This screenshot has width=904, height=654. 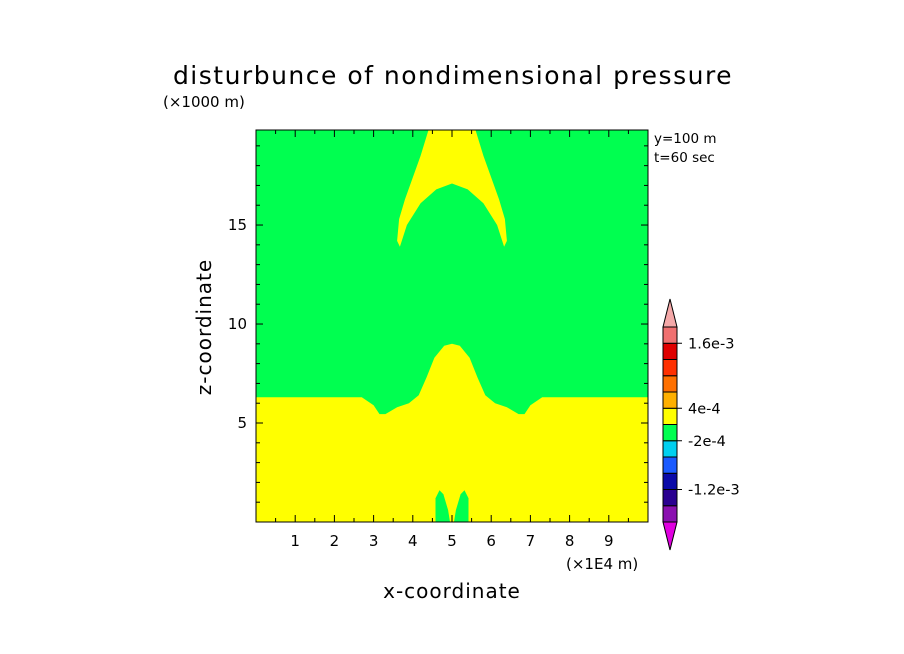 What do you see at coordinates (684, 158) in the screenshot?
I see `annotation-t: t=60 sec` at bounding box center [684, 158].